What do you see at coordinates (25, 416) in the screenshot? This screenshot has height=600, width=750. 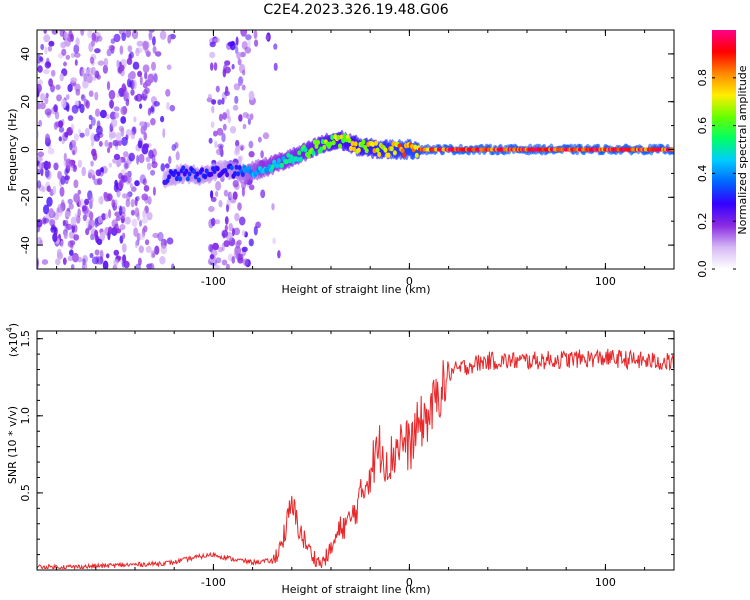 I see `y-tick-label: 1.0` at bounding box center [25, 416].